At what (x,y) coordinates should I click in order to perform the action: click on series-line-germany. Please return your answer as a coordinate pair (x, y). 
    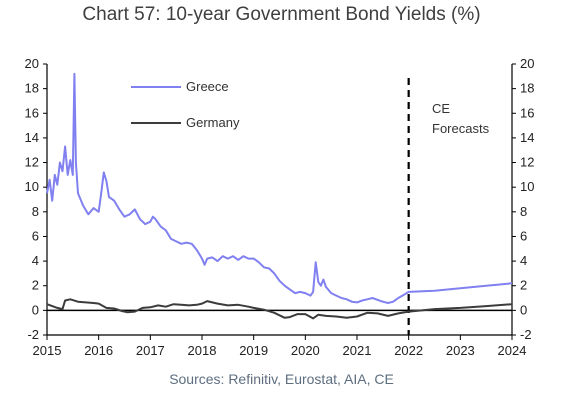
    Looking at the image, I should click on (279, 309).